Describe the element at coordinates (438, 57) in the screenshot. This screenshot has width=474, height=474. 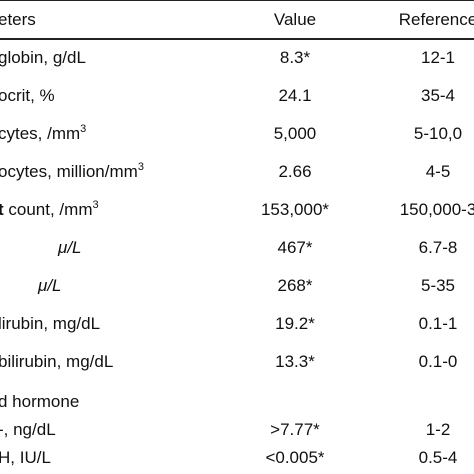
I see `row-reference: 12-1` at that location.